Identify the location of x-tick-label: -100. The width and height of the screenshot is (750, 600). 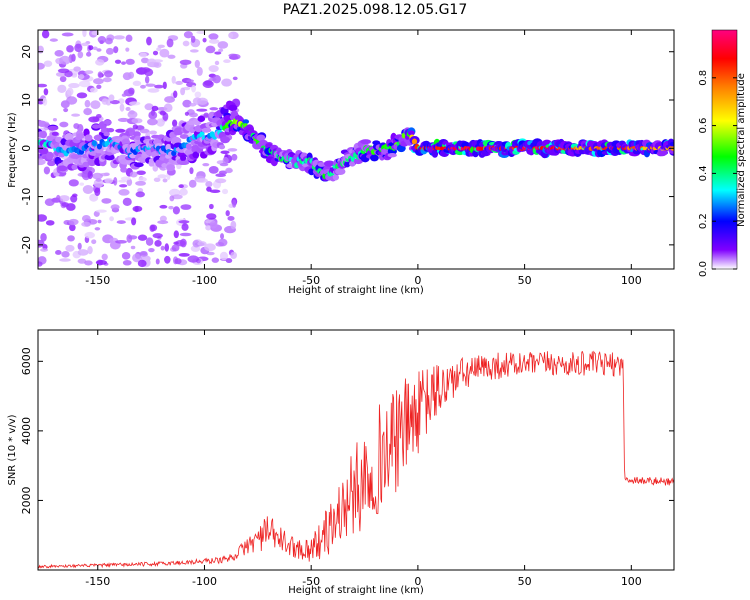
(204, 280).